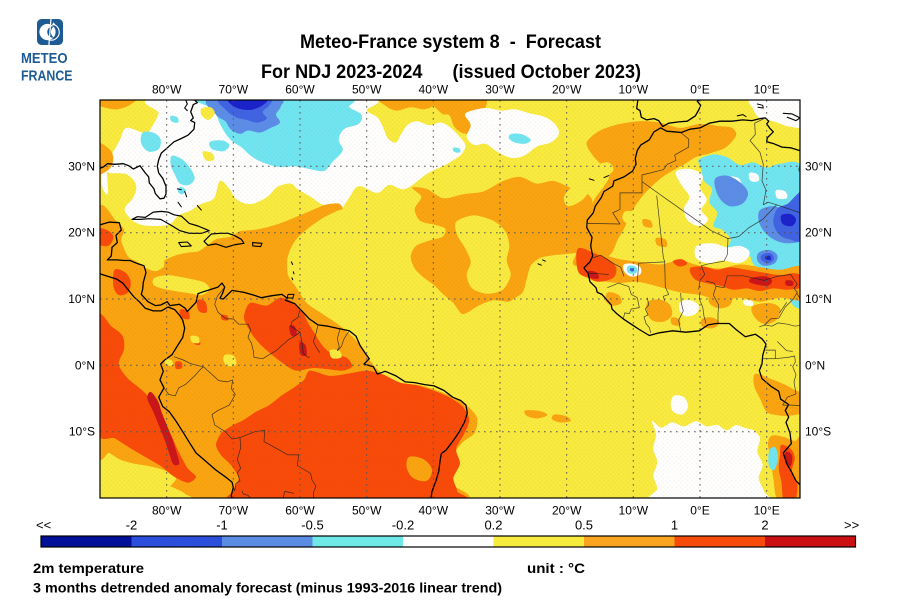 The height and width of the screenshot is (605, 900). What do you see at coordinates (584, 525) in the screenshot?
I see `svg-text: 0.5` at bounding box center [584, 525].